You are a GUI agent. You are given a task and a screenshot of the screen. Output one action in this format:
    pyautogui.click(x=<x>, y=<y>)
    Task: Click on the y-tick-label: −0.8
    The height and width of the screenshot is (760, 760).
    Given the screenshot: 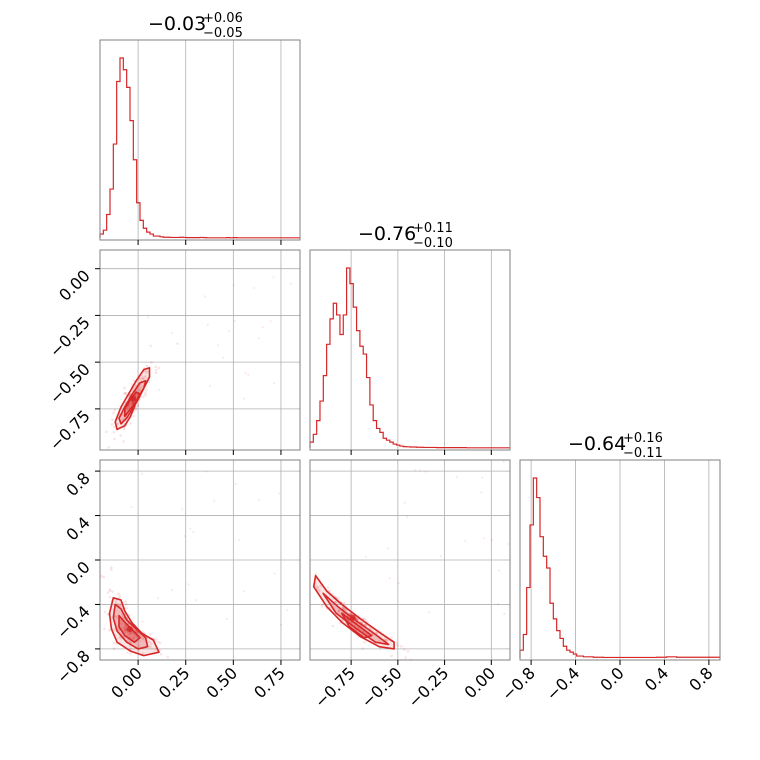 What is the action you would take?
    pyautogui.click(x=73, y=666)
    